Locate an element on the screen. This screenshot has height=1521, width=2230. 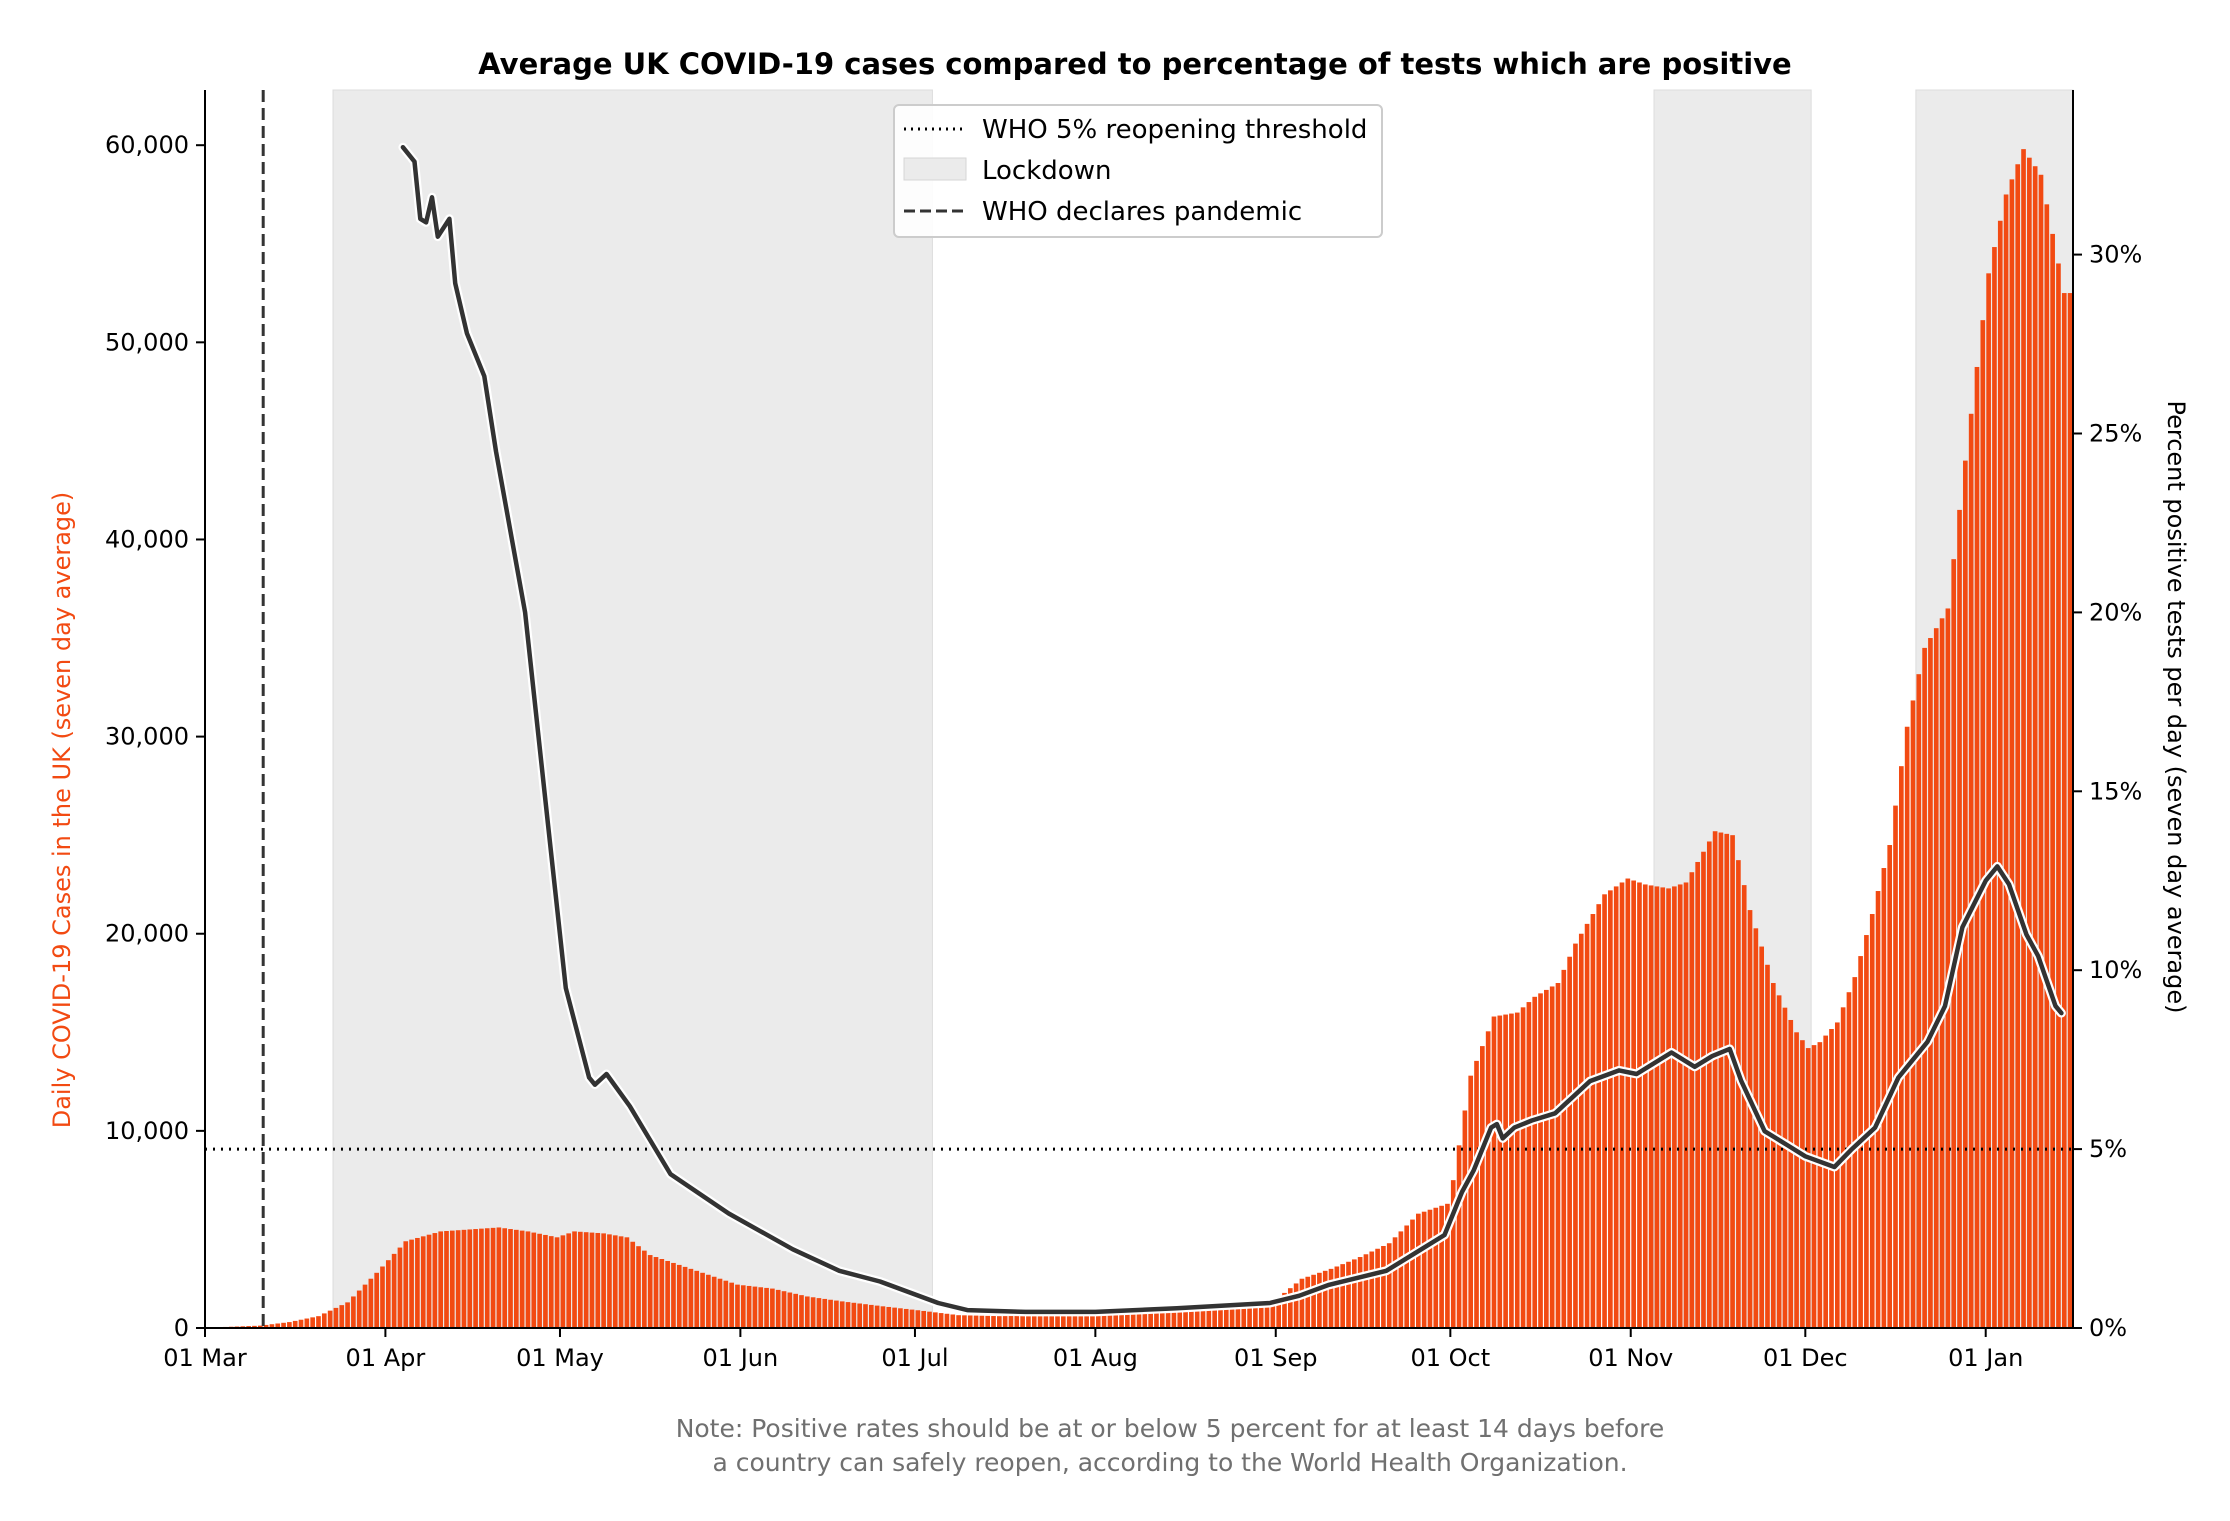
x-tick-label: 01 Mar is located at coordinates (205, 1358).